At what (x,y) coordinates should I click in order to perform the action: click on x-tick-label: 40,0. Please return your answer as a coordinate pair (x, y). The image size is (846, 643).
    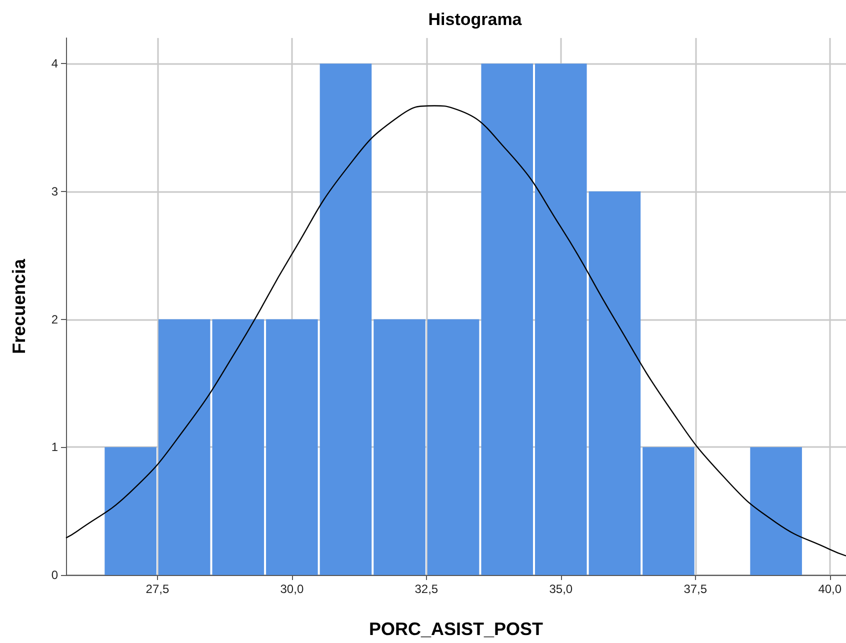
    Looking at the image, I should click on (830, 589).